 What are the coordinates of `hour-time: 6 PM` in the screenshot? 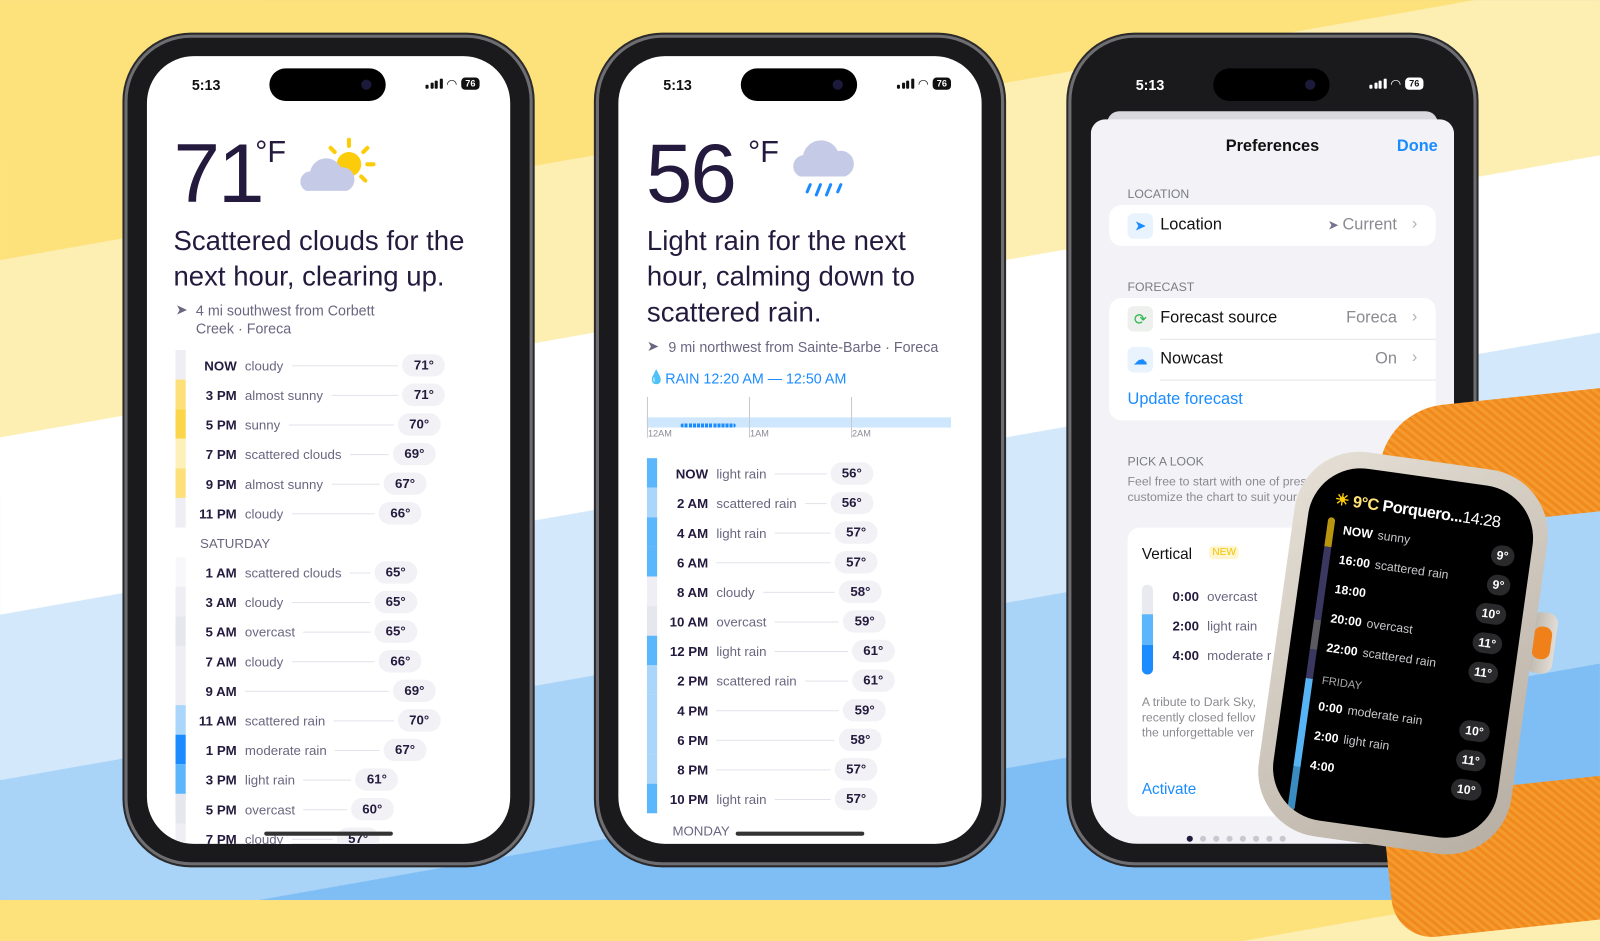 It's located at (693, 740).